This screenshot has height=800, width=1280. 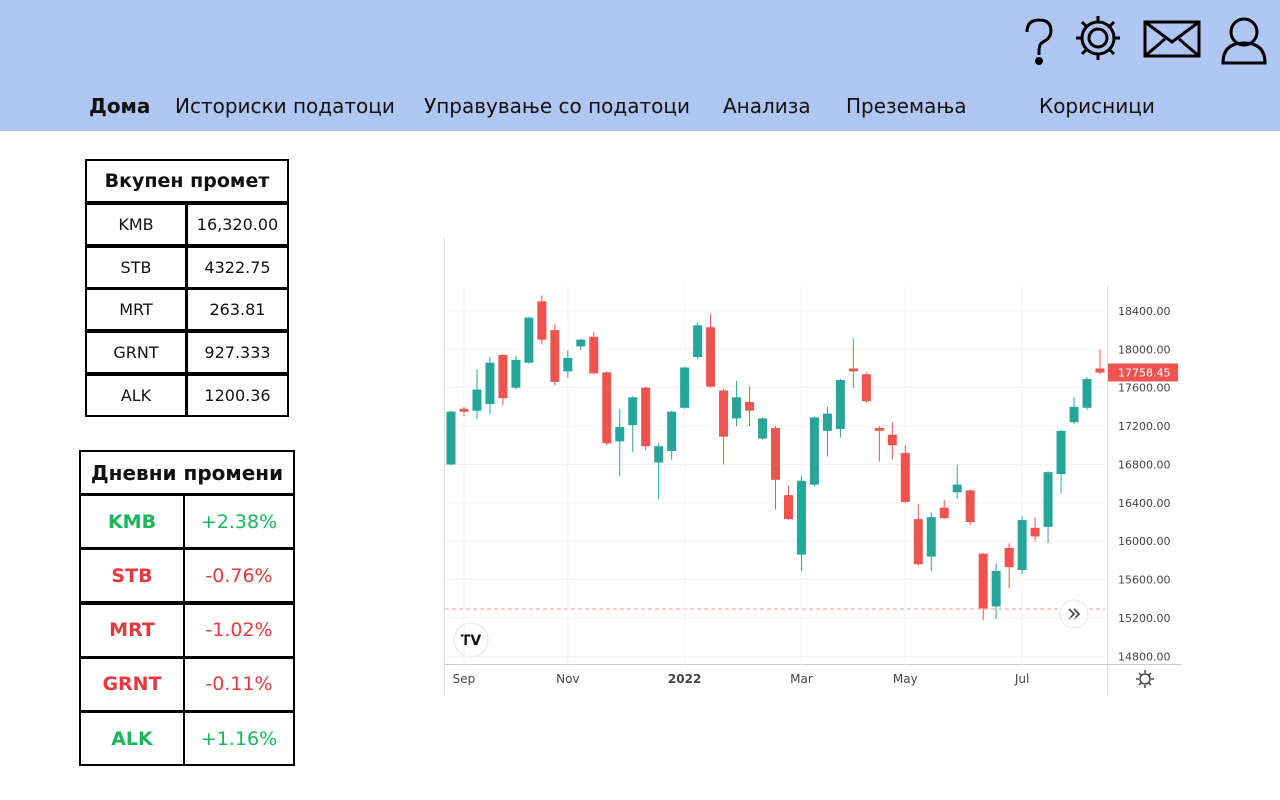 I want to click on last-price-label: 17758.45, so click(x=1144, y=372).